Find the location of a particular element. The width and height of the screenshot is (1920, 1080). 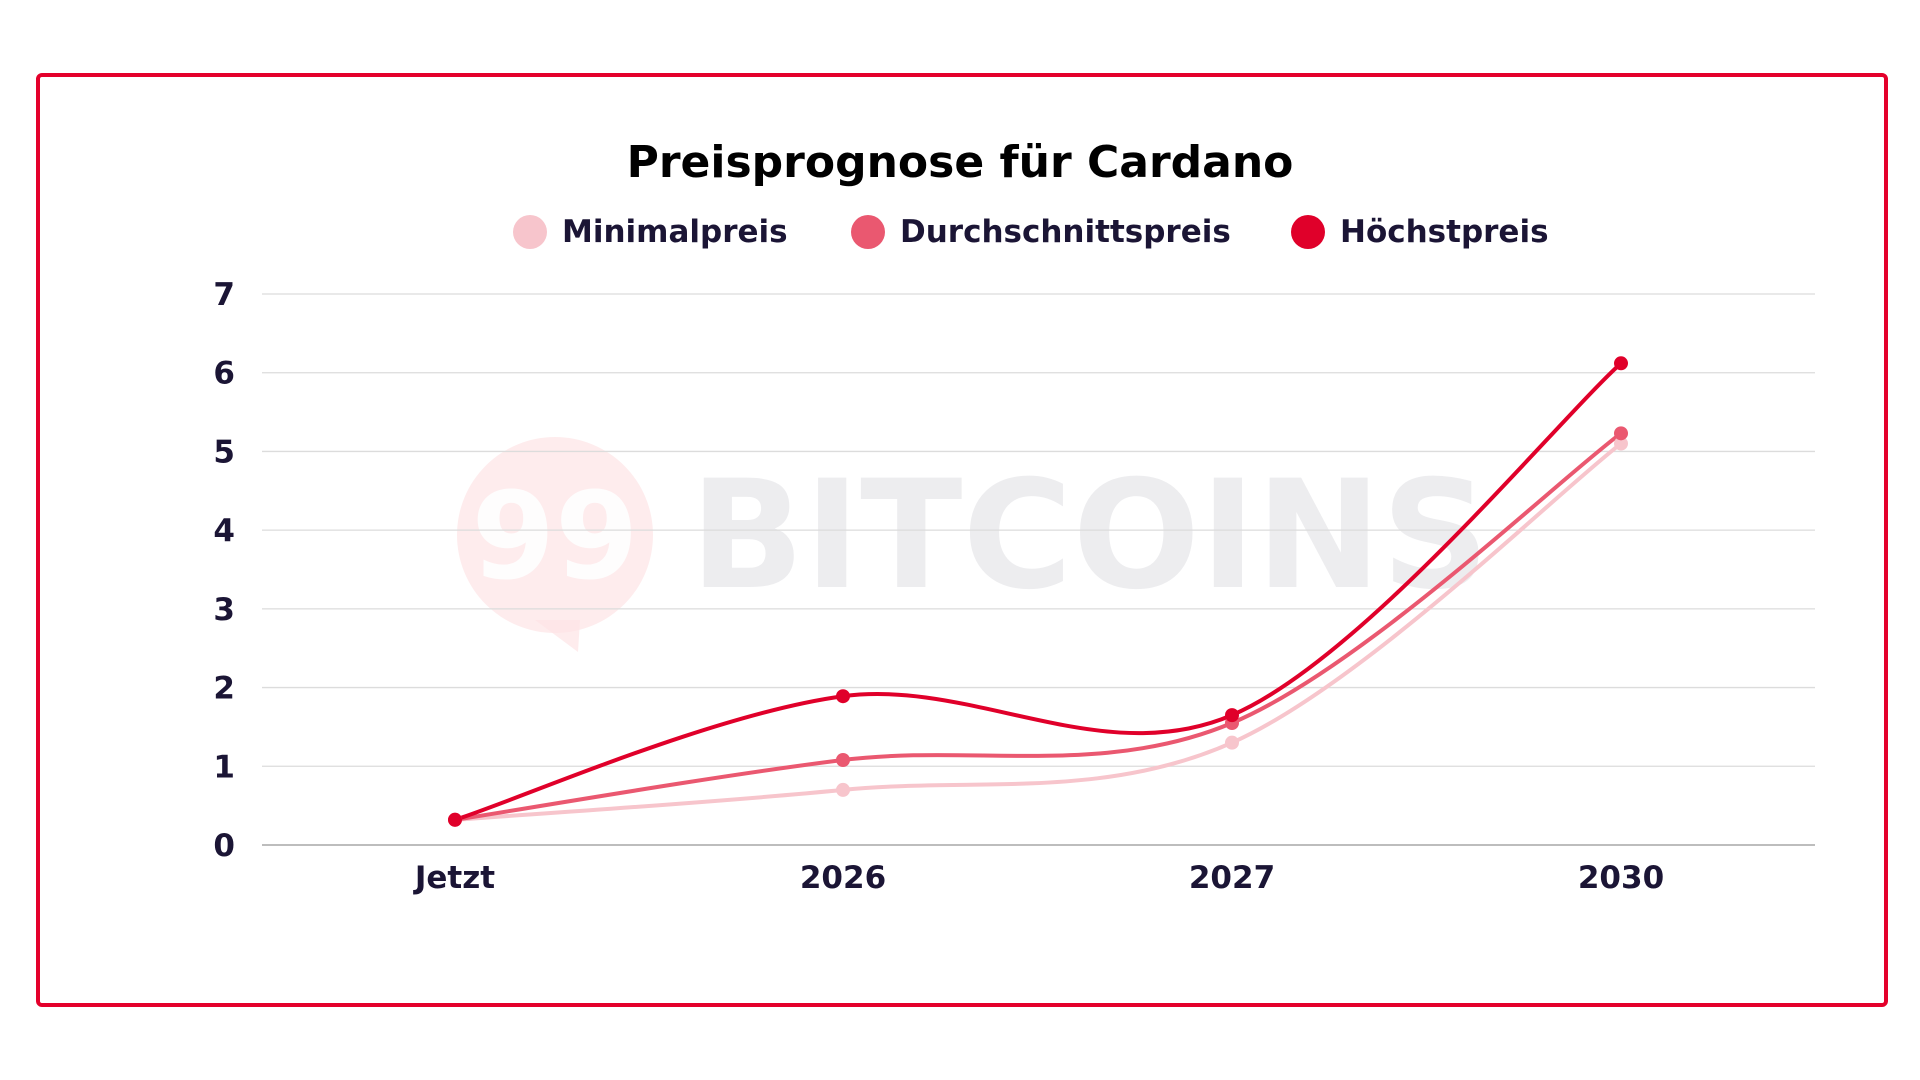

x-tick-label-2: 2027 is located at coordinates (1232, 878).